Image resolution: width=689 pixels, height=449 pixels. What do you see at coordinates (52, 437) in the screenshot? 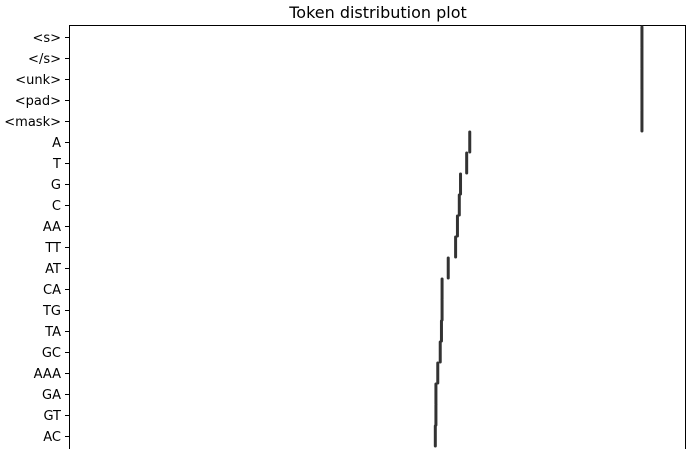
I see `y-tick-label: AC` at bounding box center [52, 437].